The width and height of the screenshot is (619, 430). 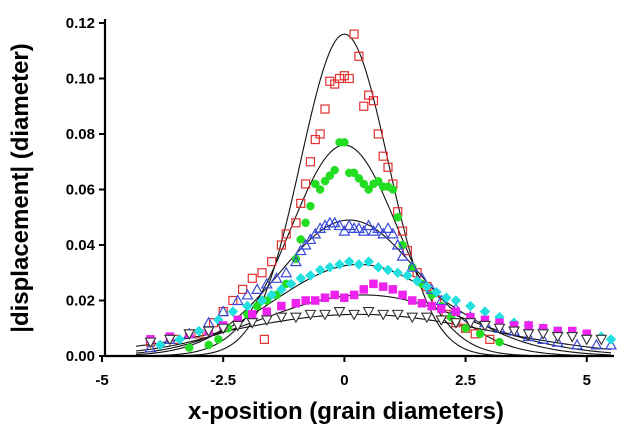 What do you see at coordinates (346, 411) in the screenshot?
I see `x-axis-title: x-position (grain diameters)` at bounding box center [346, 411].